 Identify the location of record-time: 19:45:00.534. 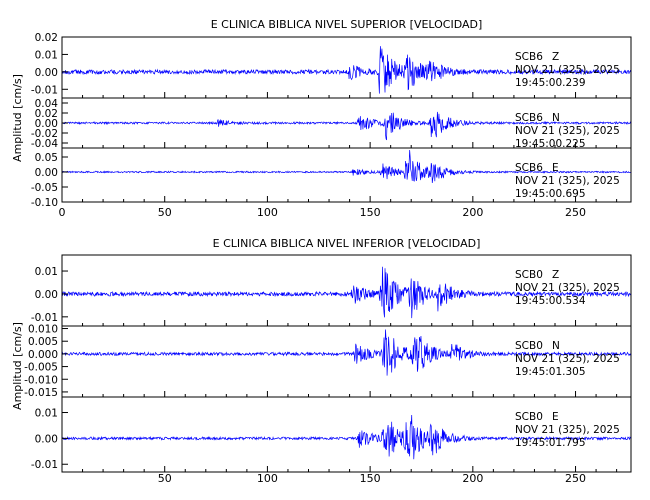
(550, 301).